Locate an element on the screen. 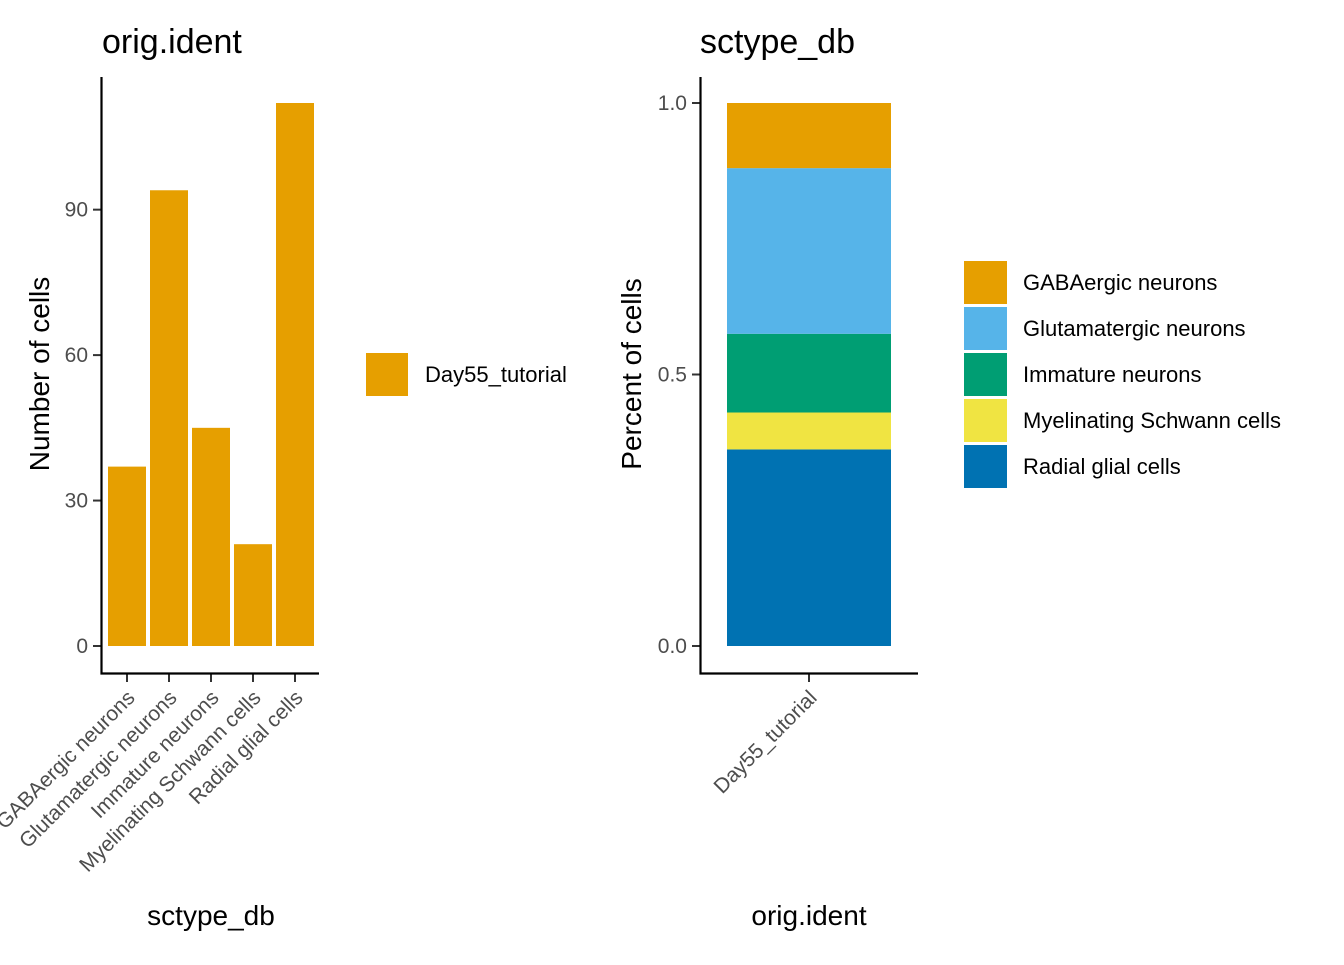  right-axes is located at coordinates (808, 376).